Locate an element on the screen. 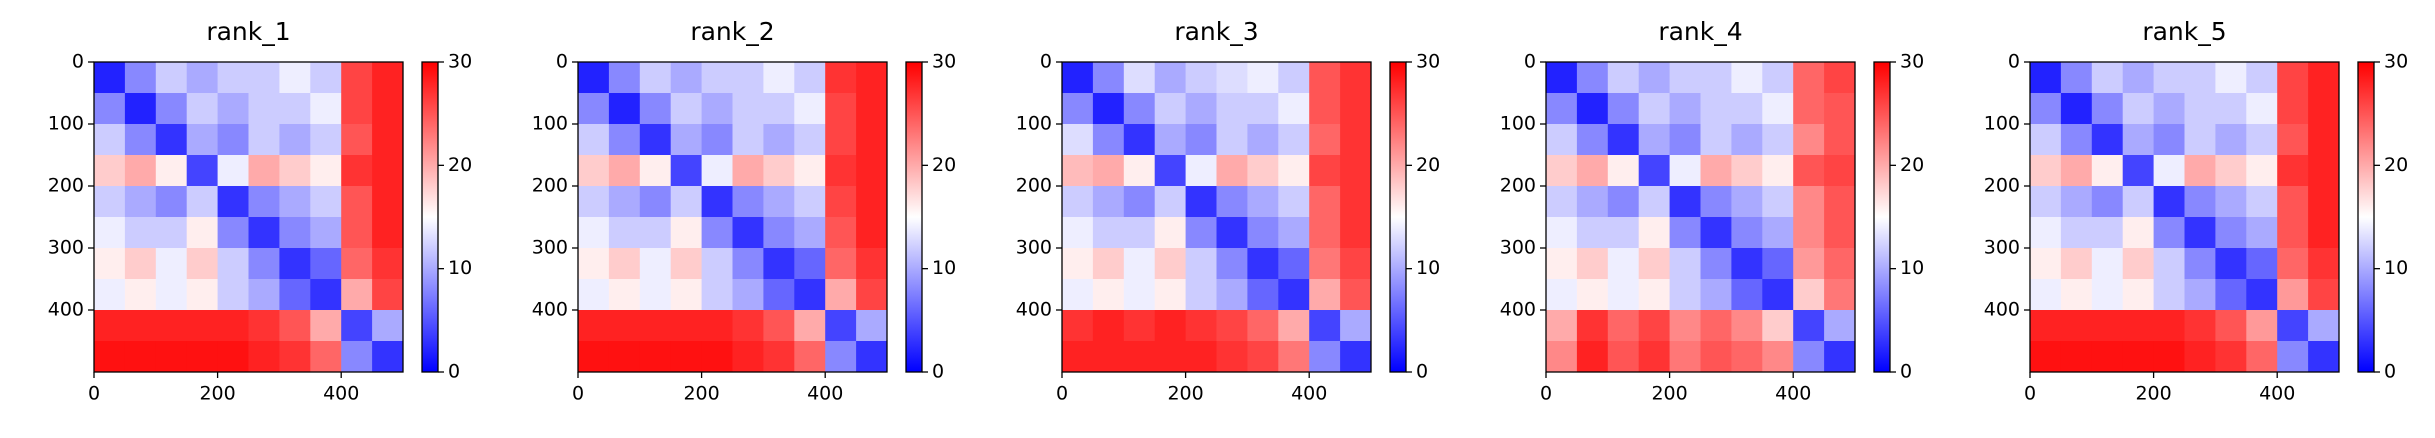  y-tick-label: 400 is located at coordinates (2002, 310).